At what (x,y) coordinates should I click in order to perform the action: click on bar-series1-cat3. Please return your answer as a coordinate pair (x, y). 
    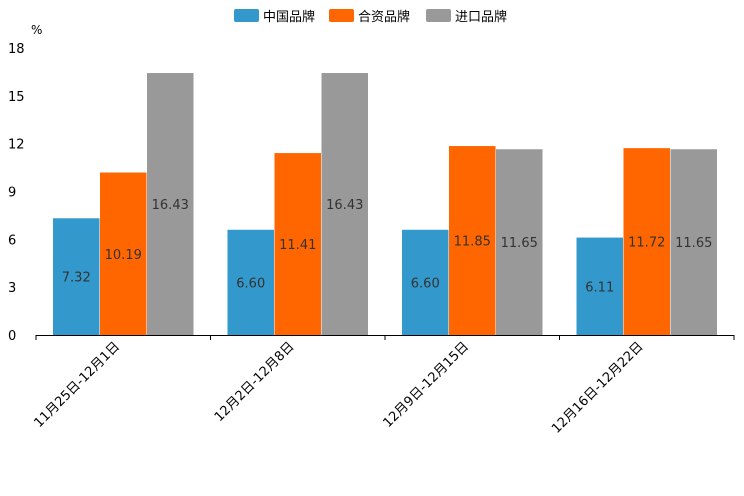
    Looking at the image, I should click on (425, 282).